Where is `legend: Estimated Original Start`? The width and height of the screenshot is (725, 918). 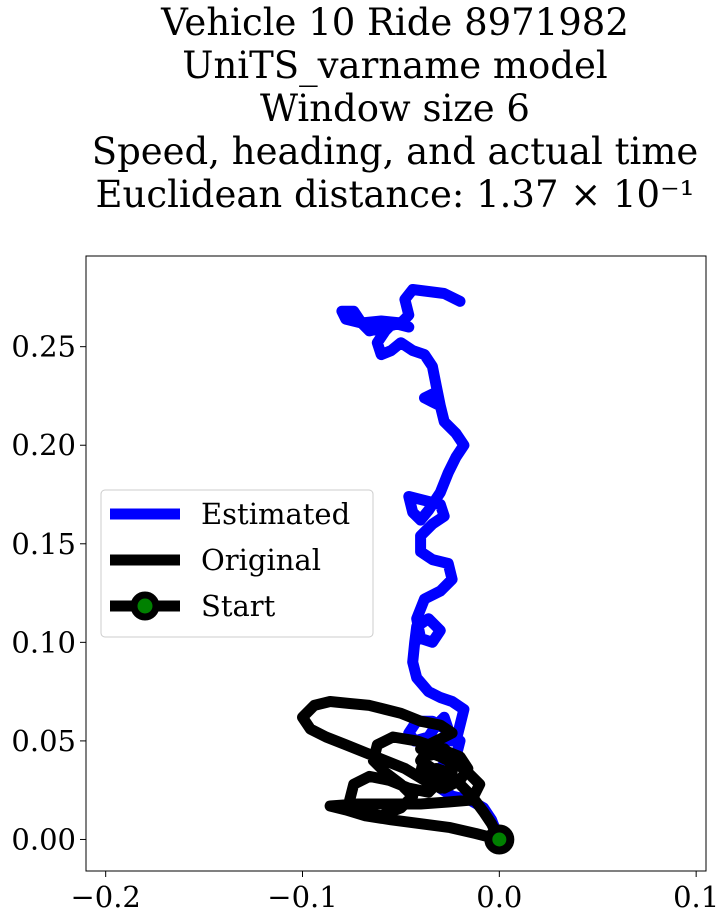 legend: Estimated Original Start is located at coordinates (237, 563).